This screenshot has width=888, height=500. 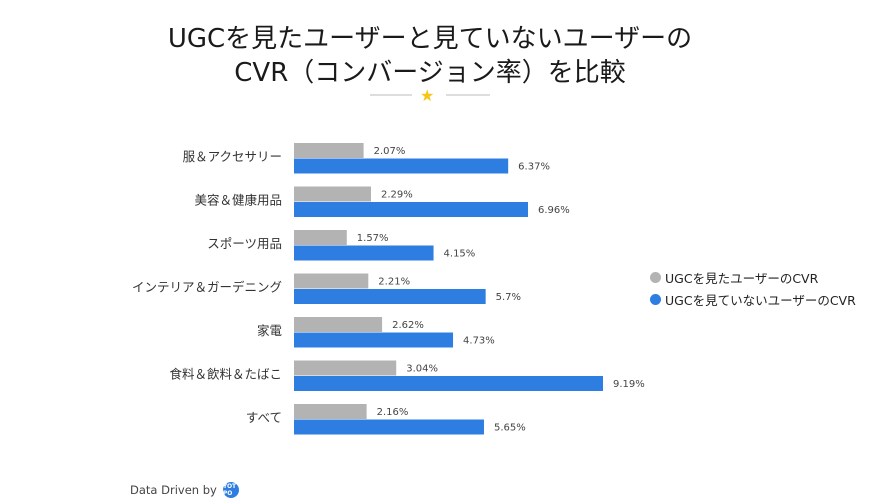 What do you see at coordinates (207, 287) in the screenshot?
I see `category-label: インテリア＆ガーデニング` at bounding box center [207, 287].